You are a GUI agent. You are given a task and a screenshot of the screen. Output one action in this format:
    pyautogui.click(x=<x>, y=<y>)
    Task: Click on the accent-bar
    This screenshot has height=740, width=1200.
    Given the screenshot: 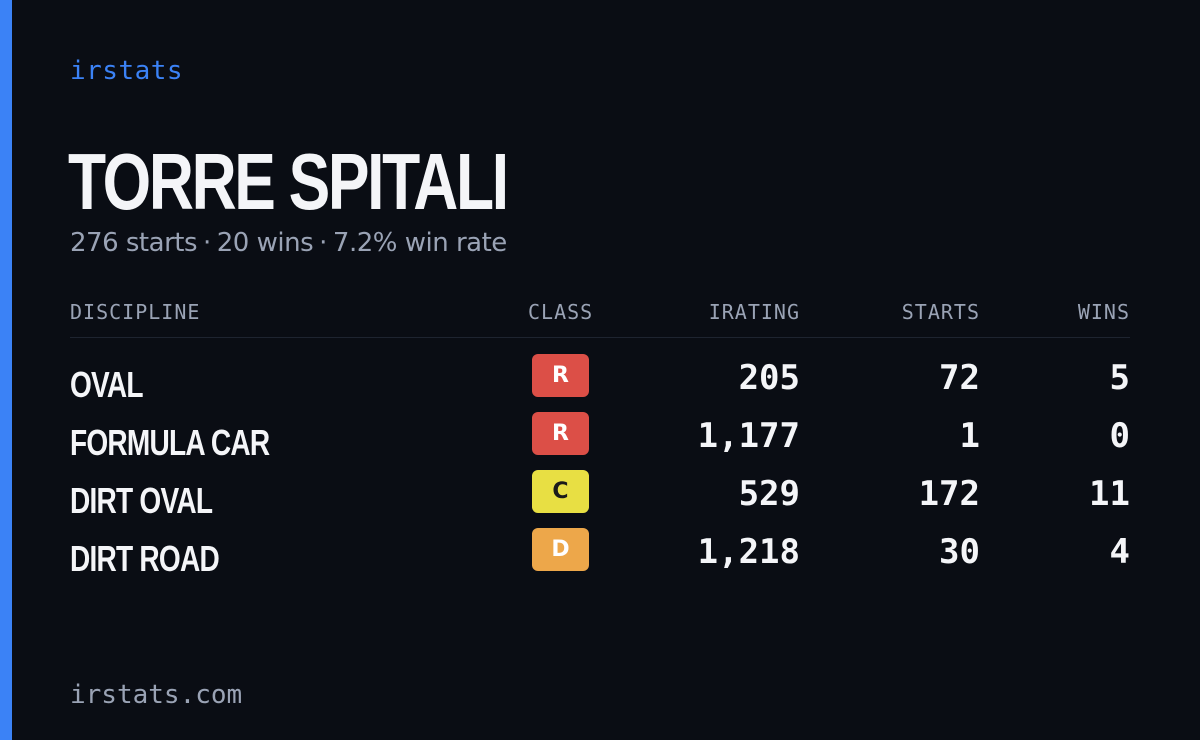 What is the action you would take?
    pyautogui.click(x=6, y=370)
    